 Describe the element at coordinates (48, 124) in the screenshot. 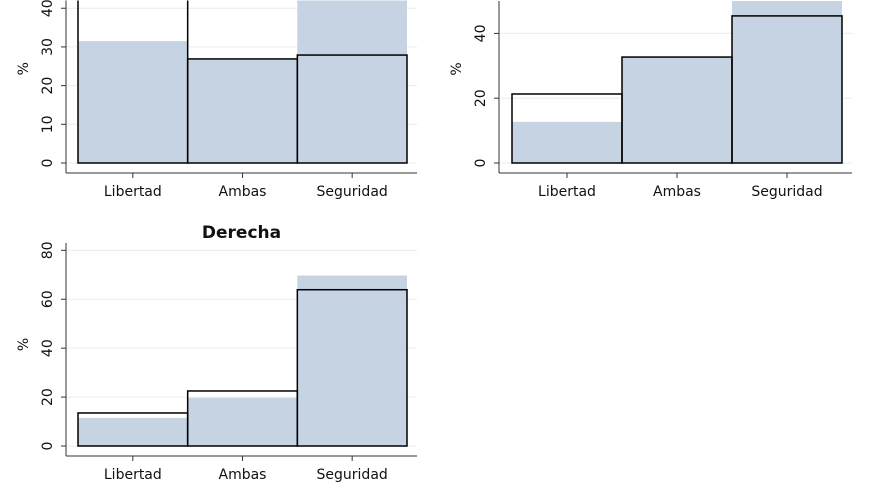

I see `y-tick-label: 10` at that location.